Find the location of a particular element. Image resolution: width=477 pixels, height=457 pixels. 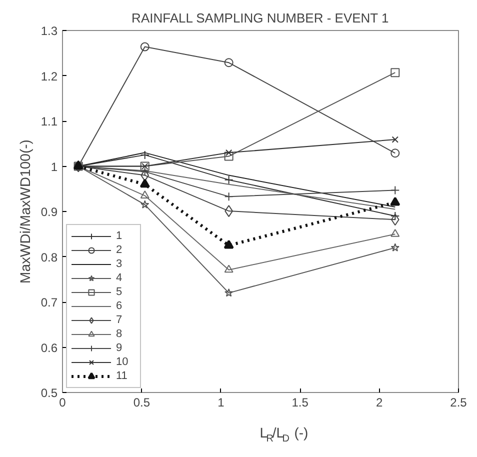

legend-label: 6 is located at coordinates (120, 306).